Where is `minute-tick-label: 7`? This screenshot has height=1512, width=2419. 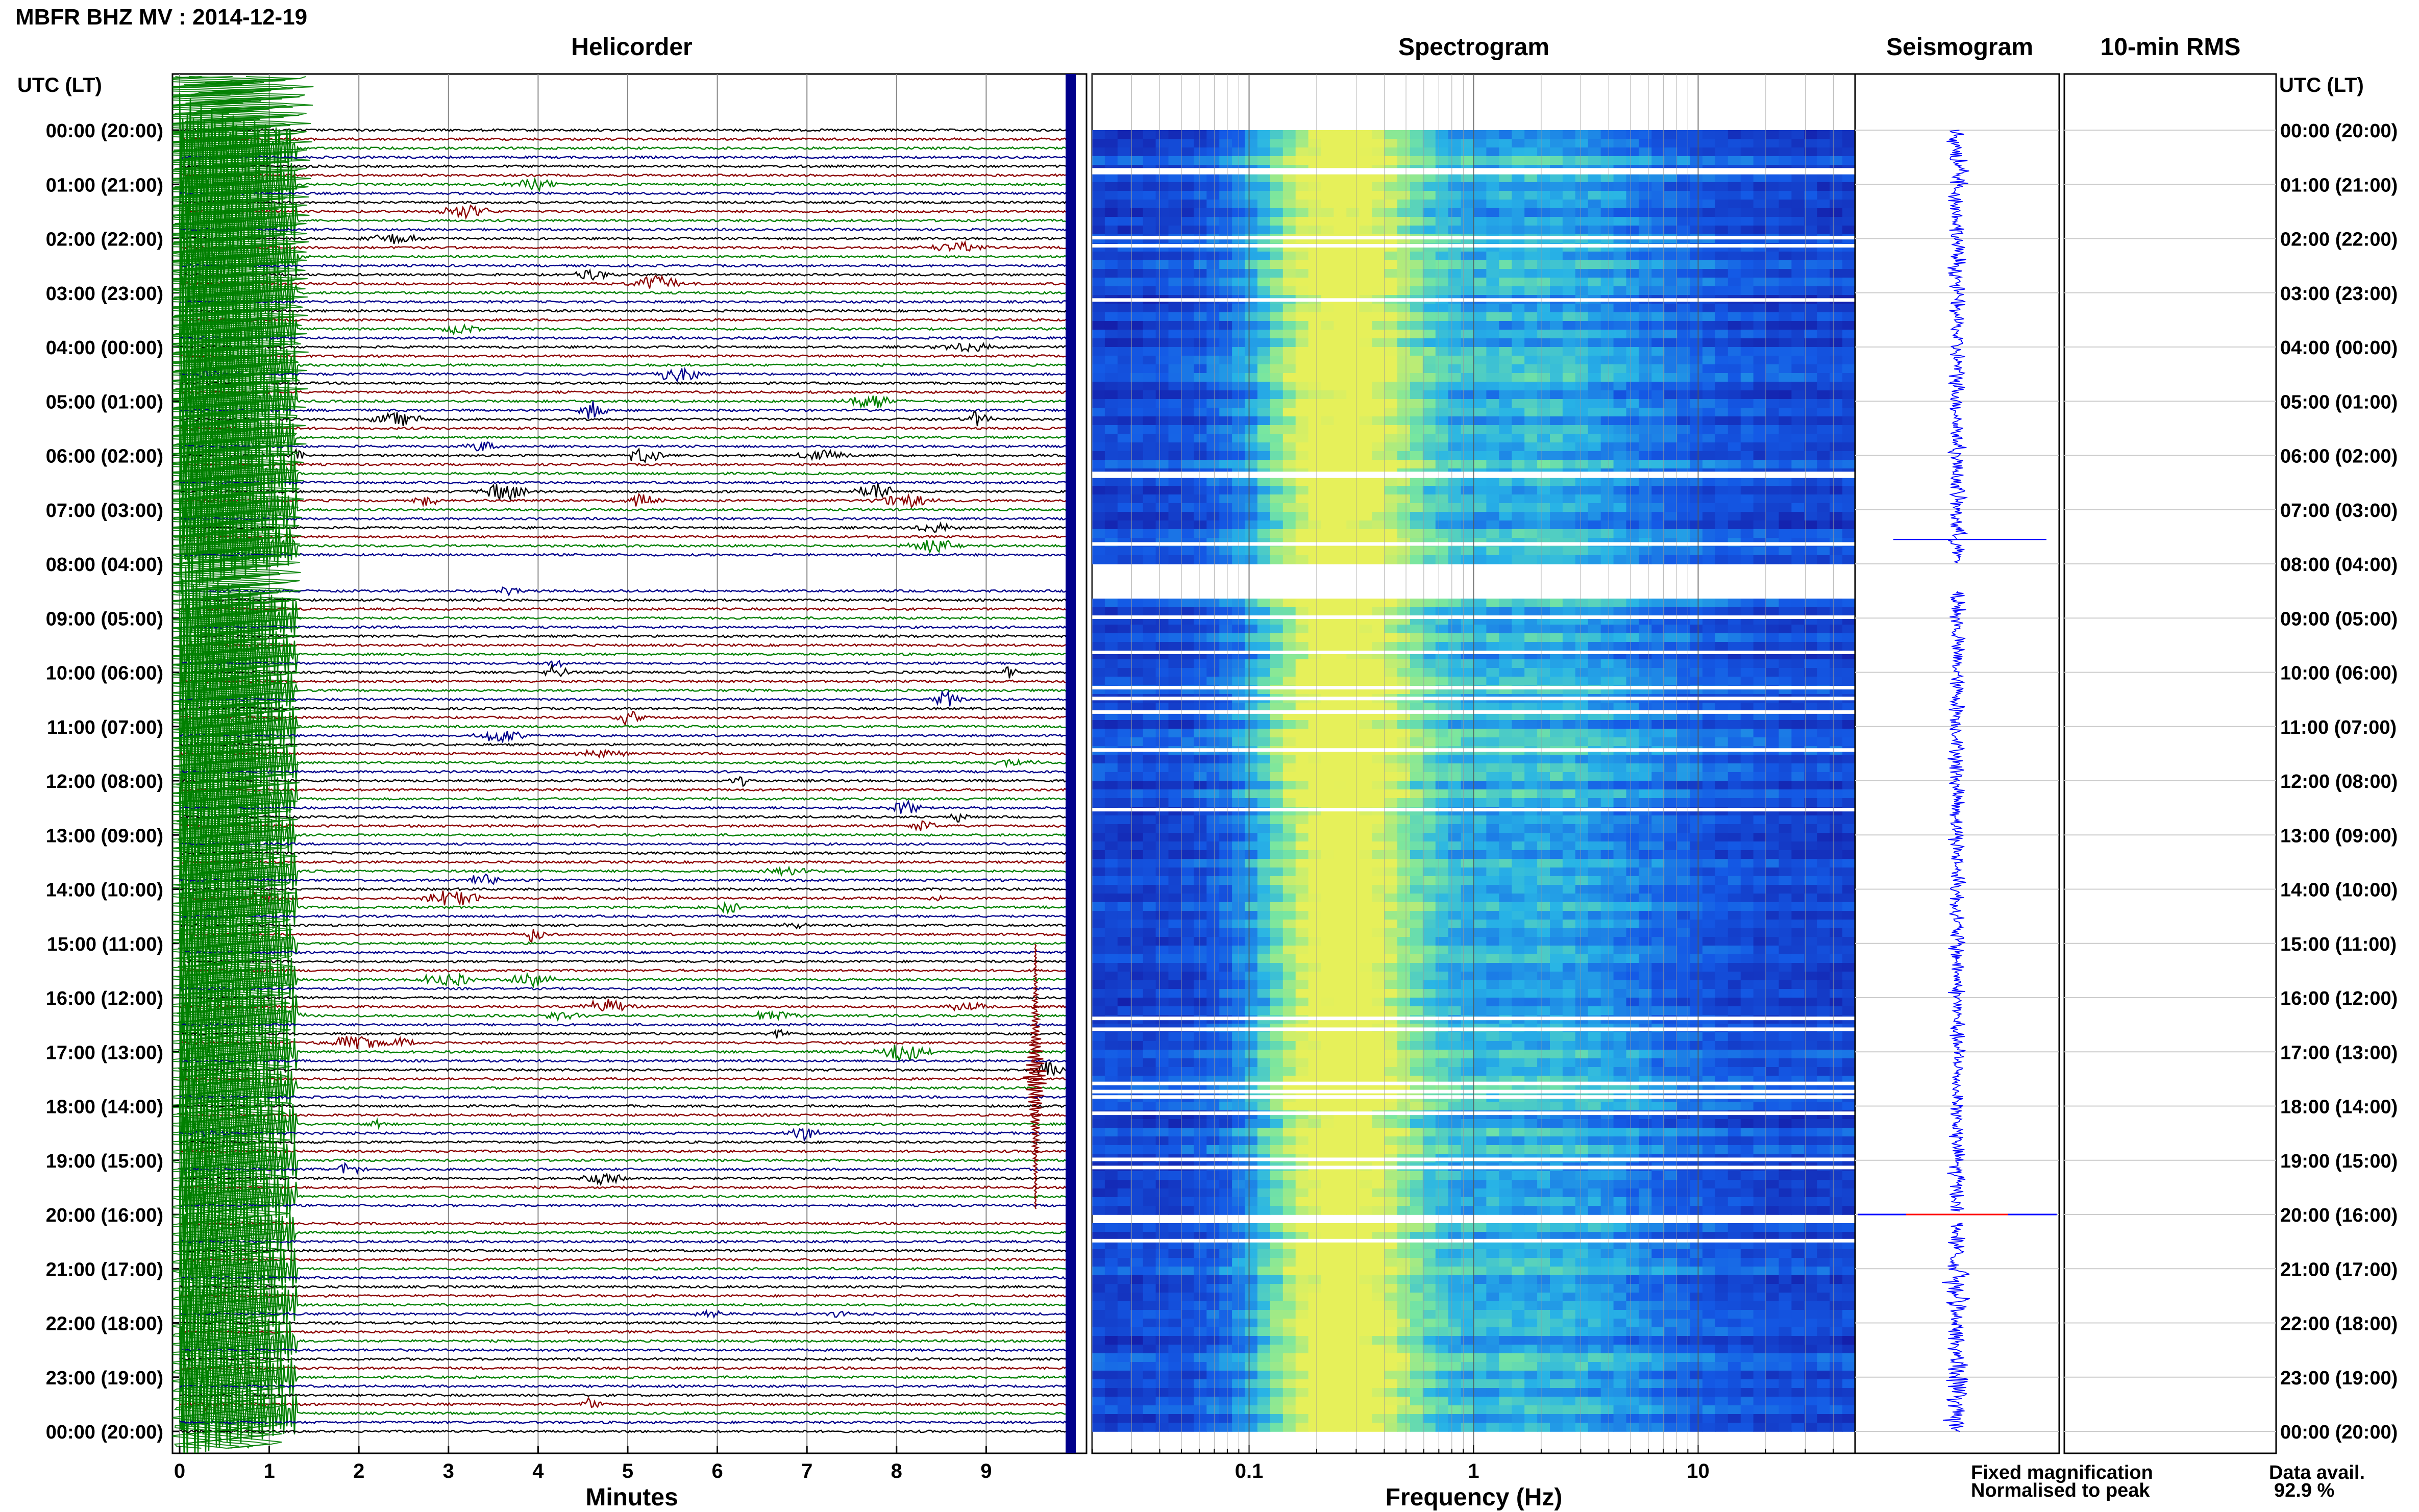 minute-tick-label: 7 is located at coordinates (806, 1471).